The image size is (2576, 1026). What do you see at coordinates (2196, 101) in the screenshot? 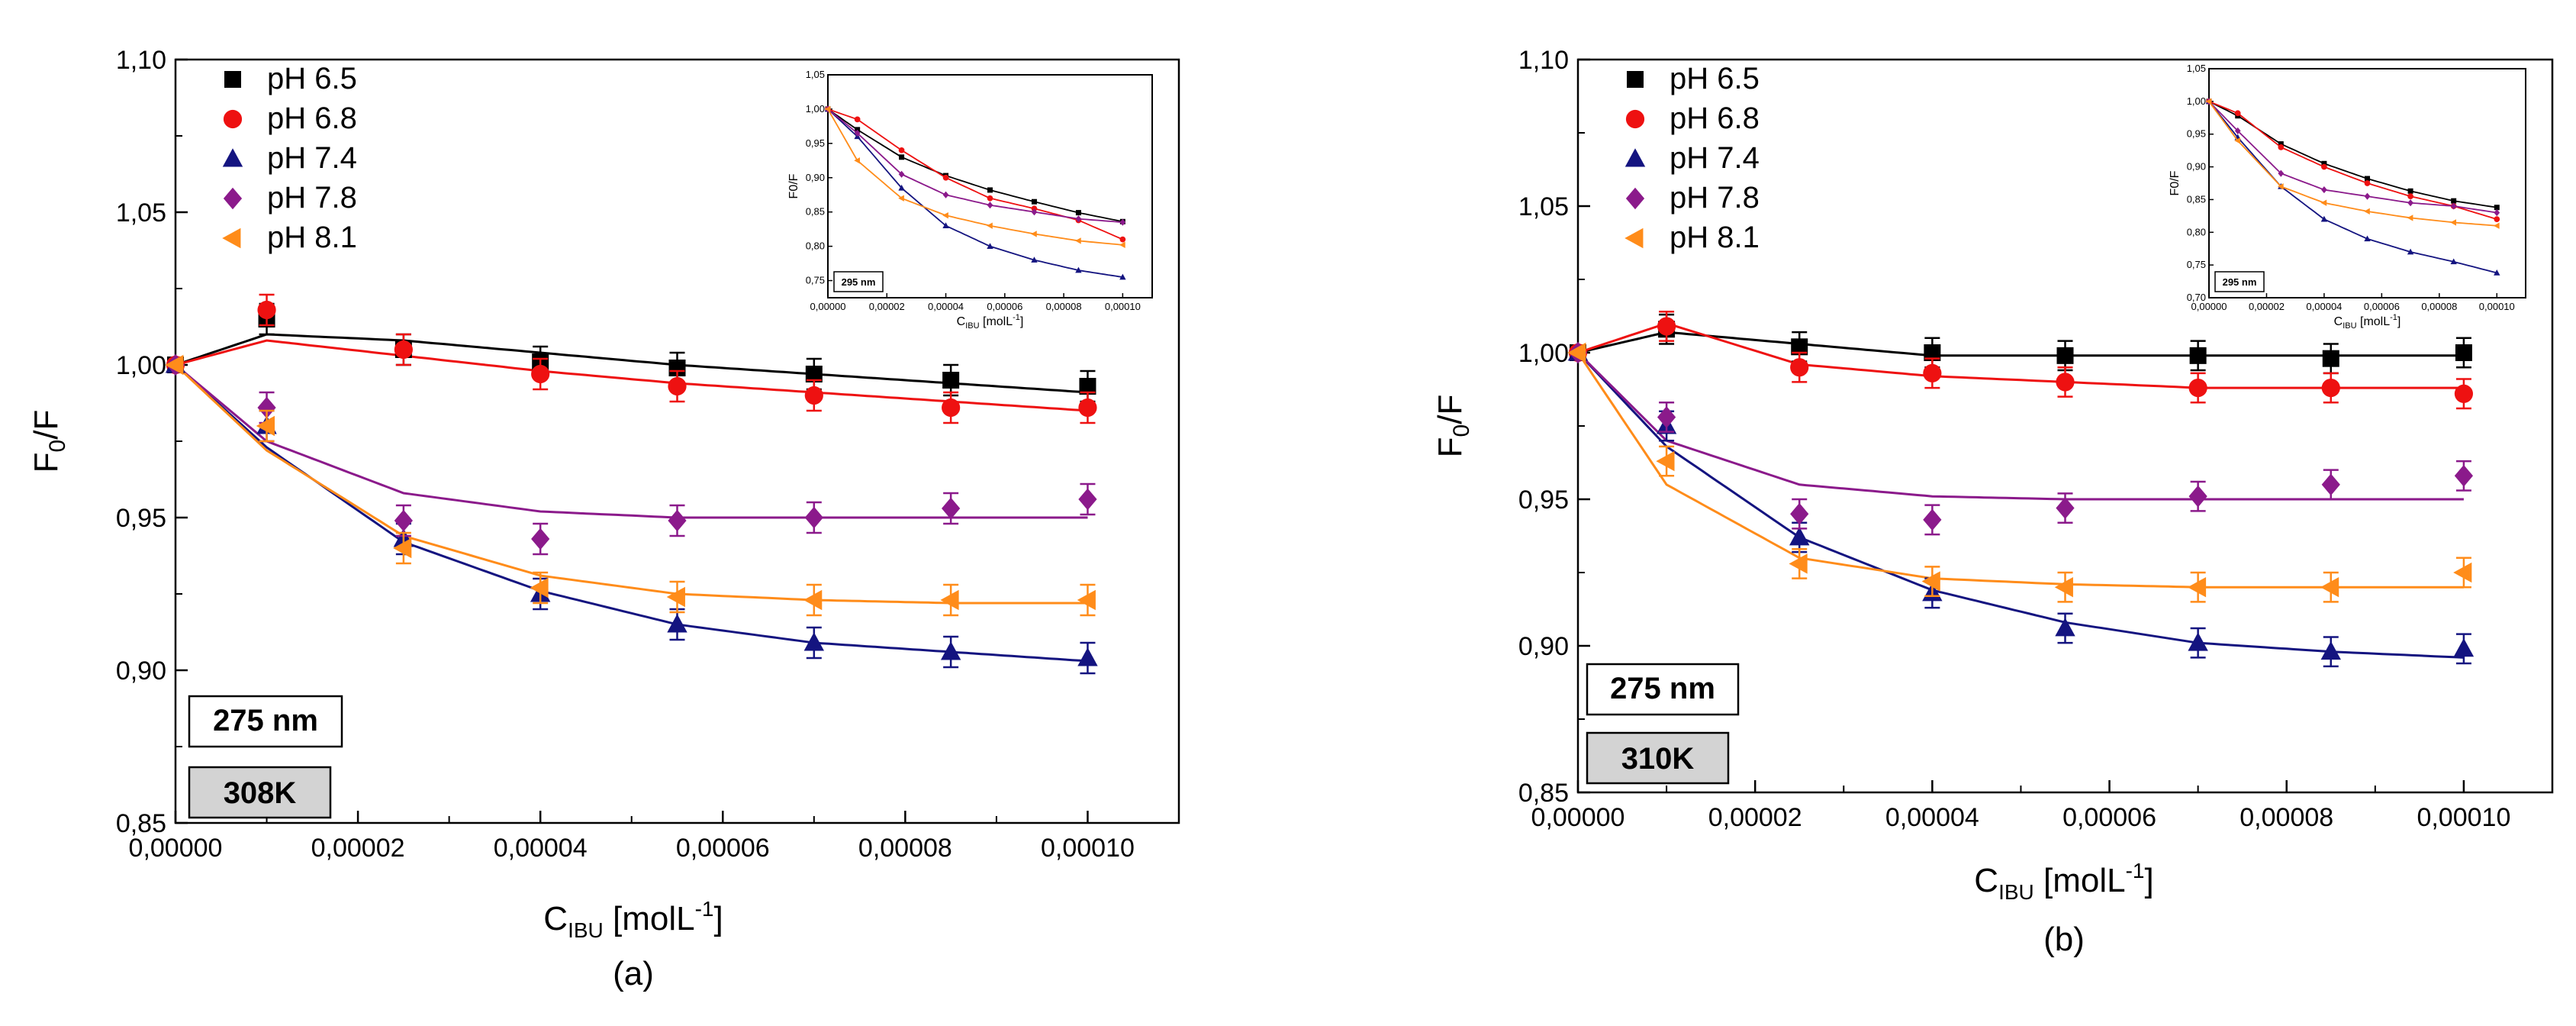
I see `inset-y-tick-label: 1,00` at bounding box center [2196, 101].